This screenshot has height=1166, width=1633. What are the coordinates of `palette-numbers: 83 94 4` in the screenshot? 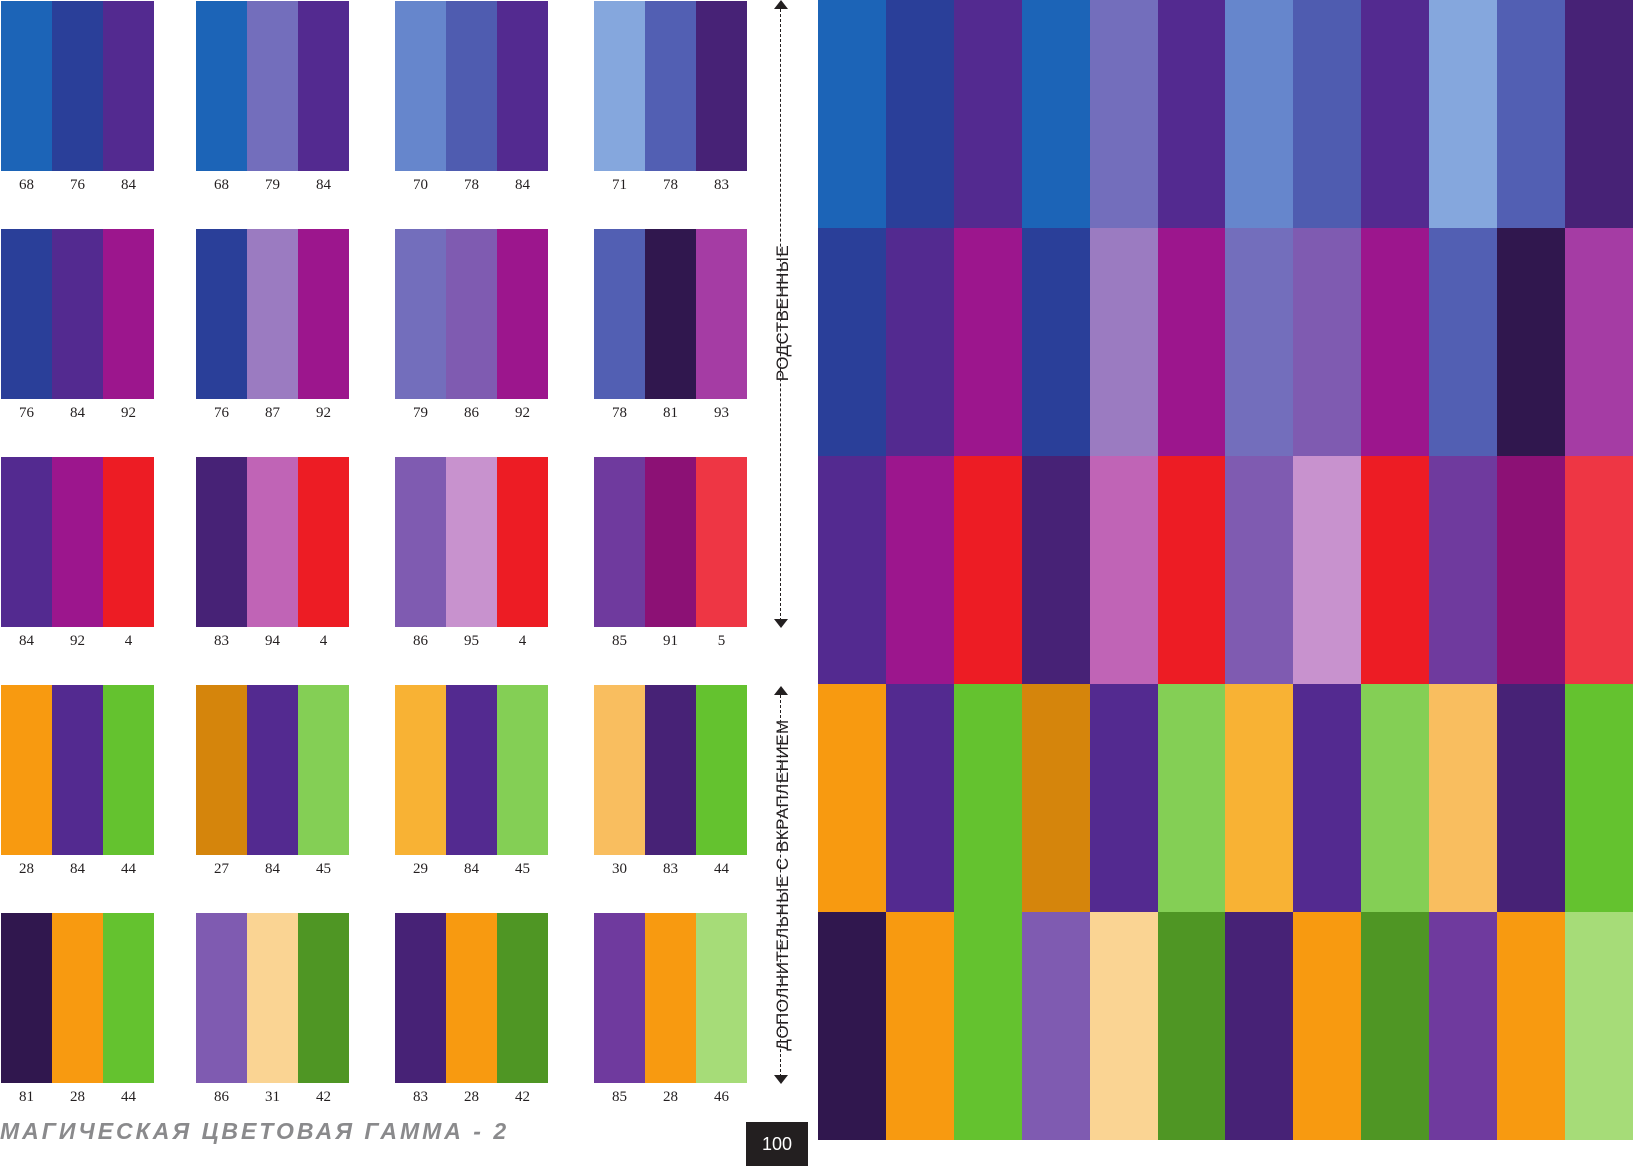 It's located at (272, 641).